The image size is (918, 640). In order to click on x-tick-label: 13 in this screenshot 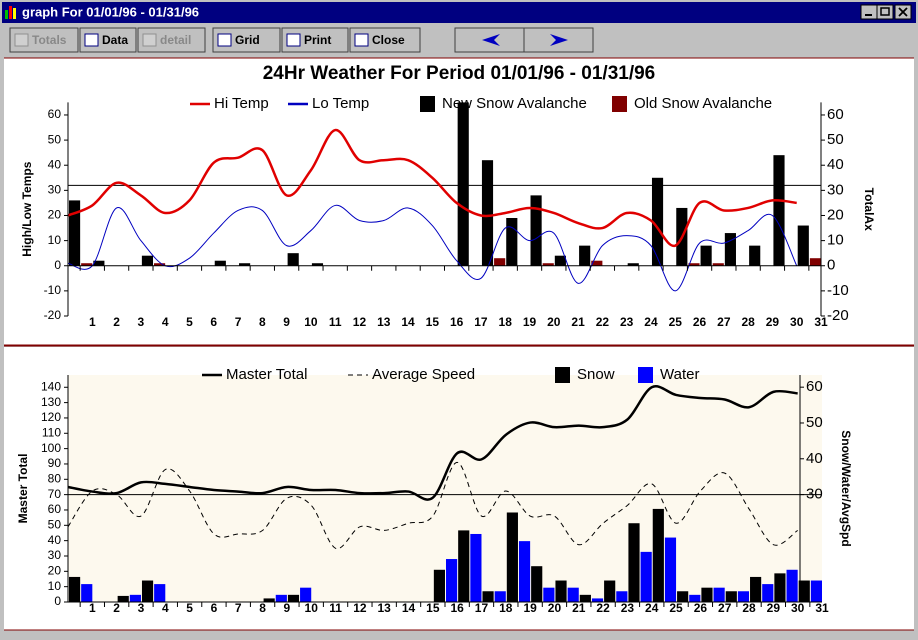, I will do `click(385, 608)`.